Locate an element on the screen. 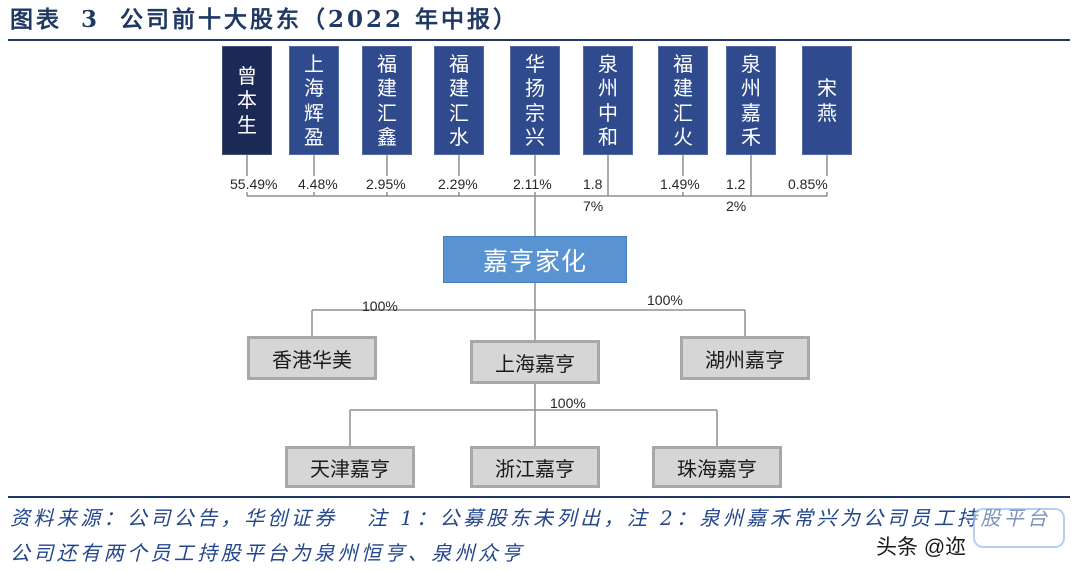 The height and width of the screenshot is (571, 1080). company-name: 嘉亨家化 is located at coordinates (534, 261).